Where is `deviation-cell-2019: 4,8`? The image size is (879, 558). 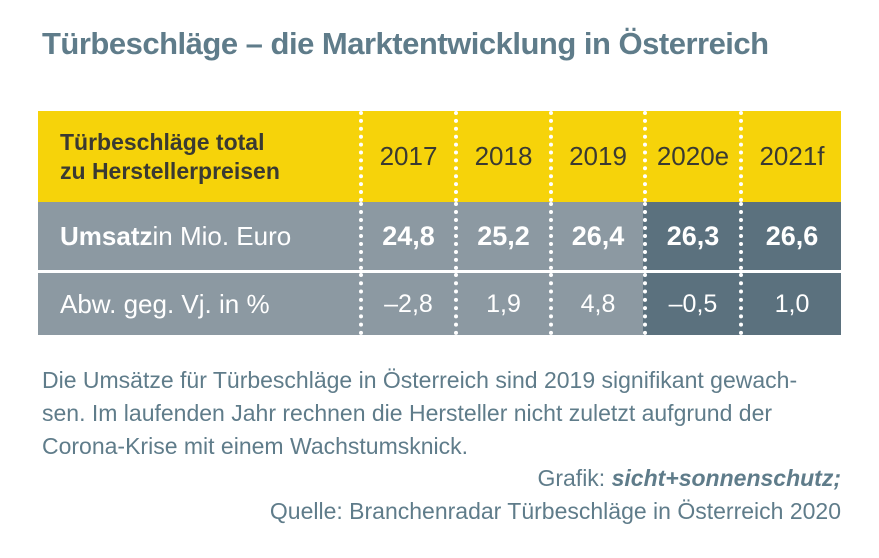 deviation-cell-2019: 4,8 is located at coordinates (596, 304).